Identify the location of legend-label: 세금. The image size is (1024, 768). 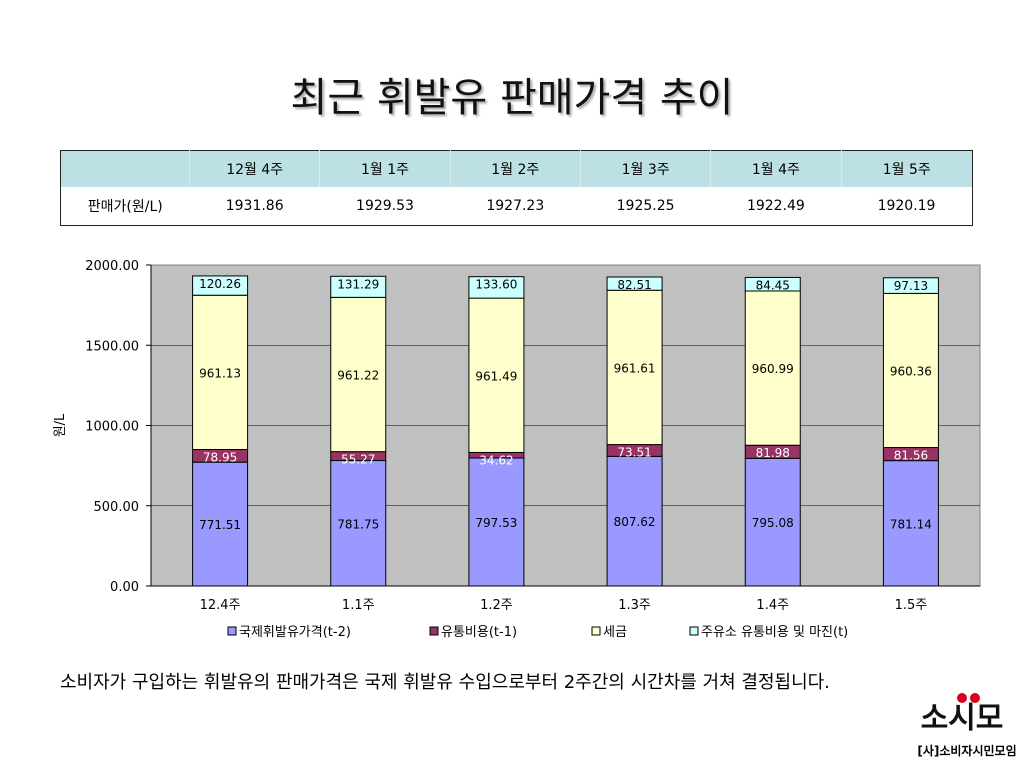
(615, 632).